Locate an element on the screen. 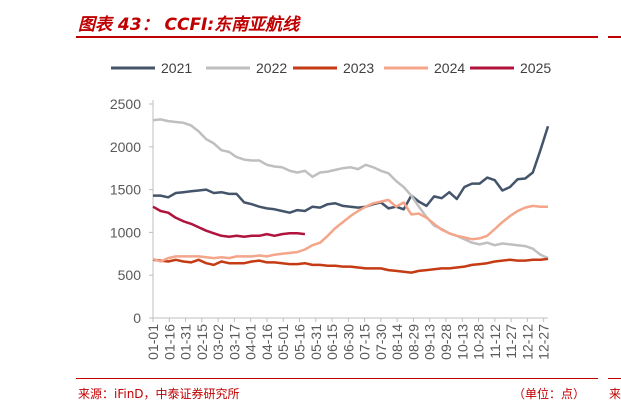 This screenshot has height=417, width=621. legend-label-2021: 2021 is located at coordinates (176, 68).